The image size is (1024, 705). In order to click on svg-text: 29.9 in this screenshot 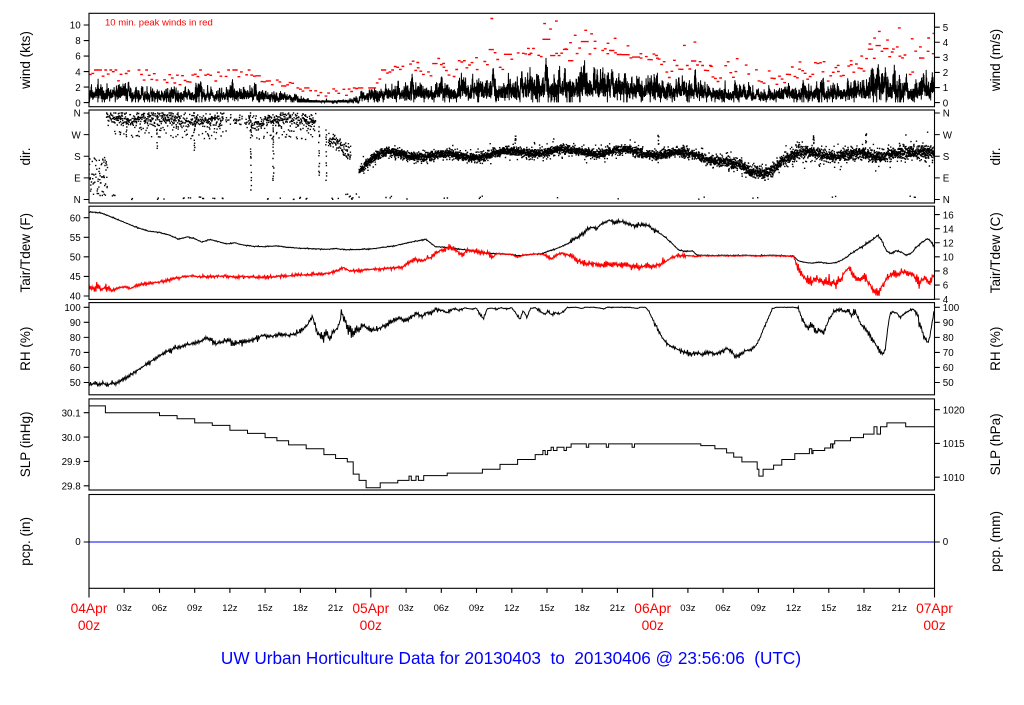, I will do `click(71, 462)`.